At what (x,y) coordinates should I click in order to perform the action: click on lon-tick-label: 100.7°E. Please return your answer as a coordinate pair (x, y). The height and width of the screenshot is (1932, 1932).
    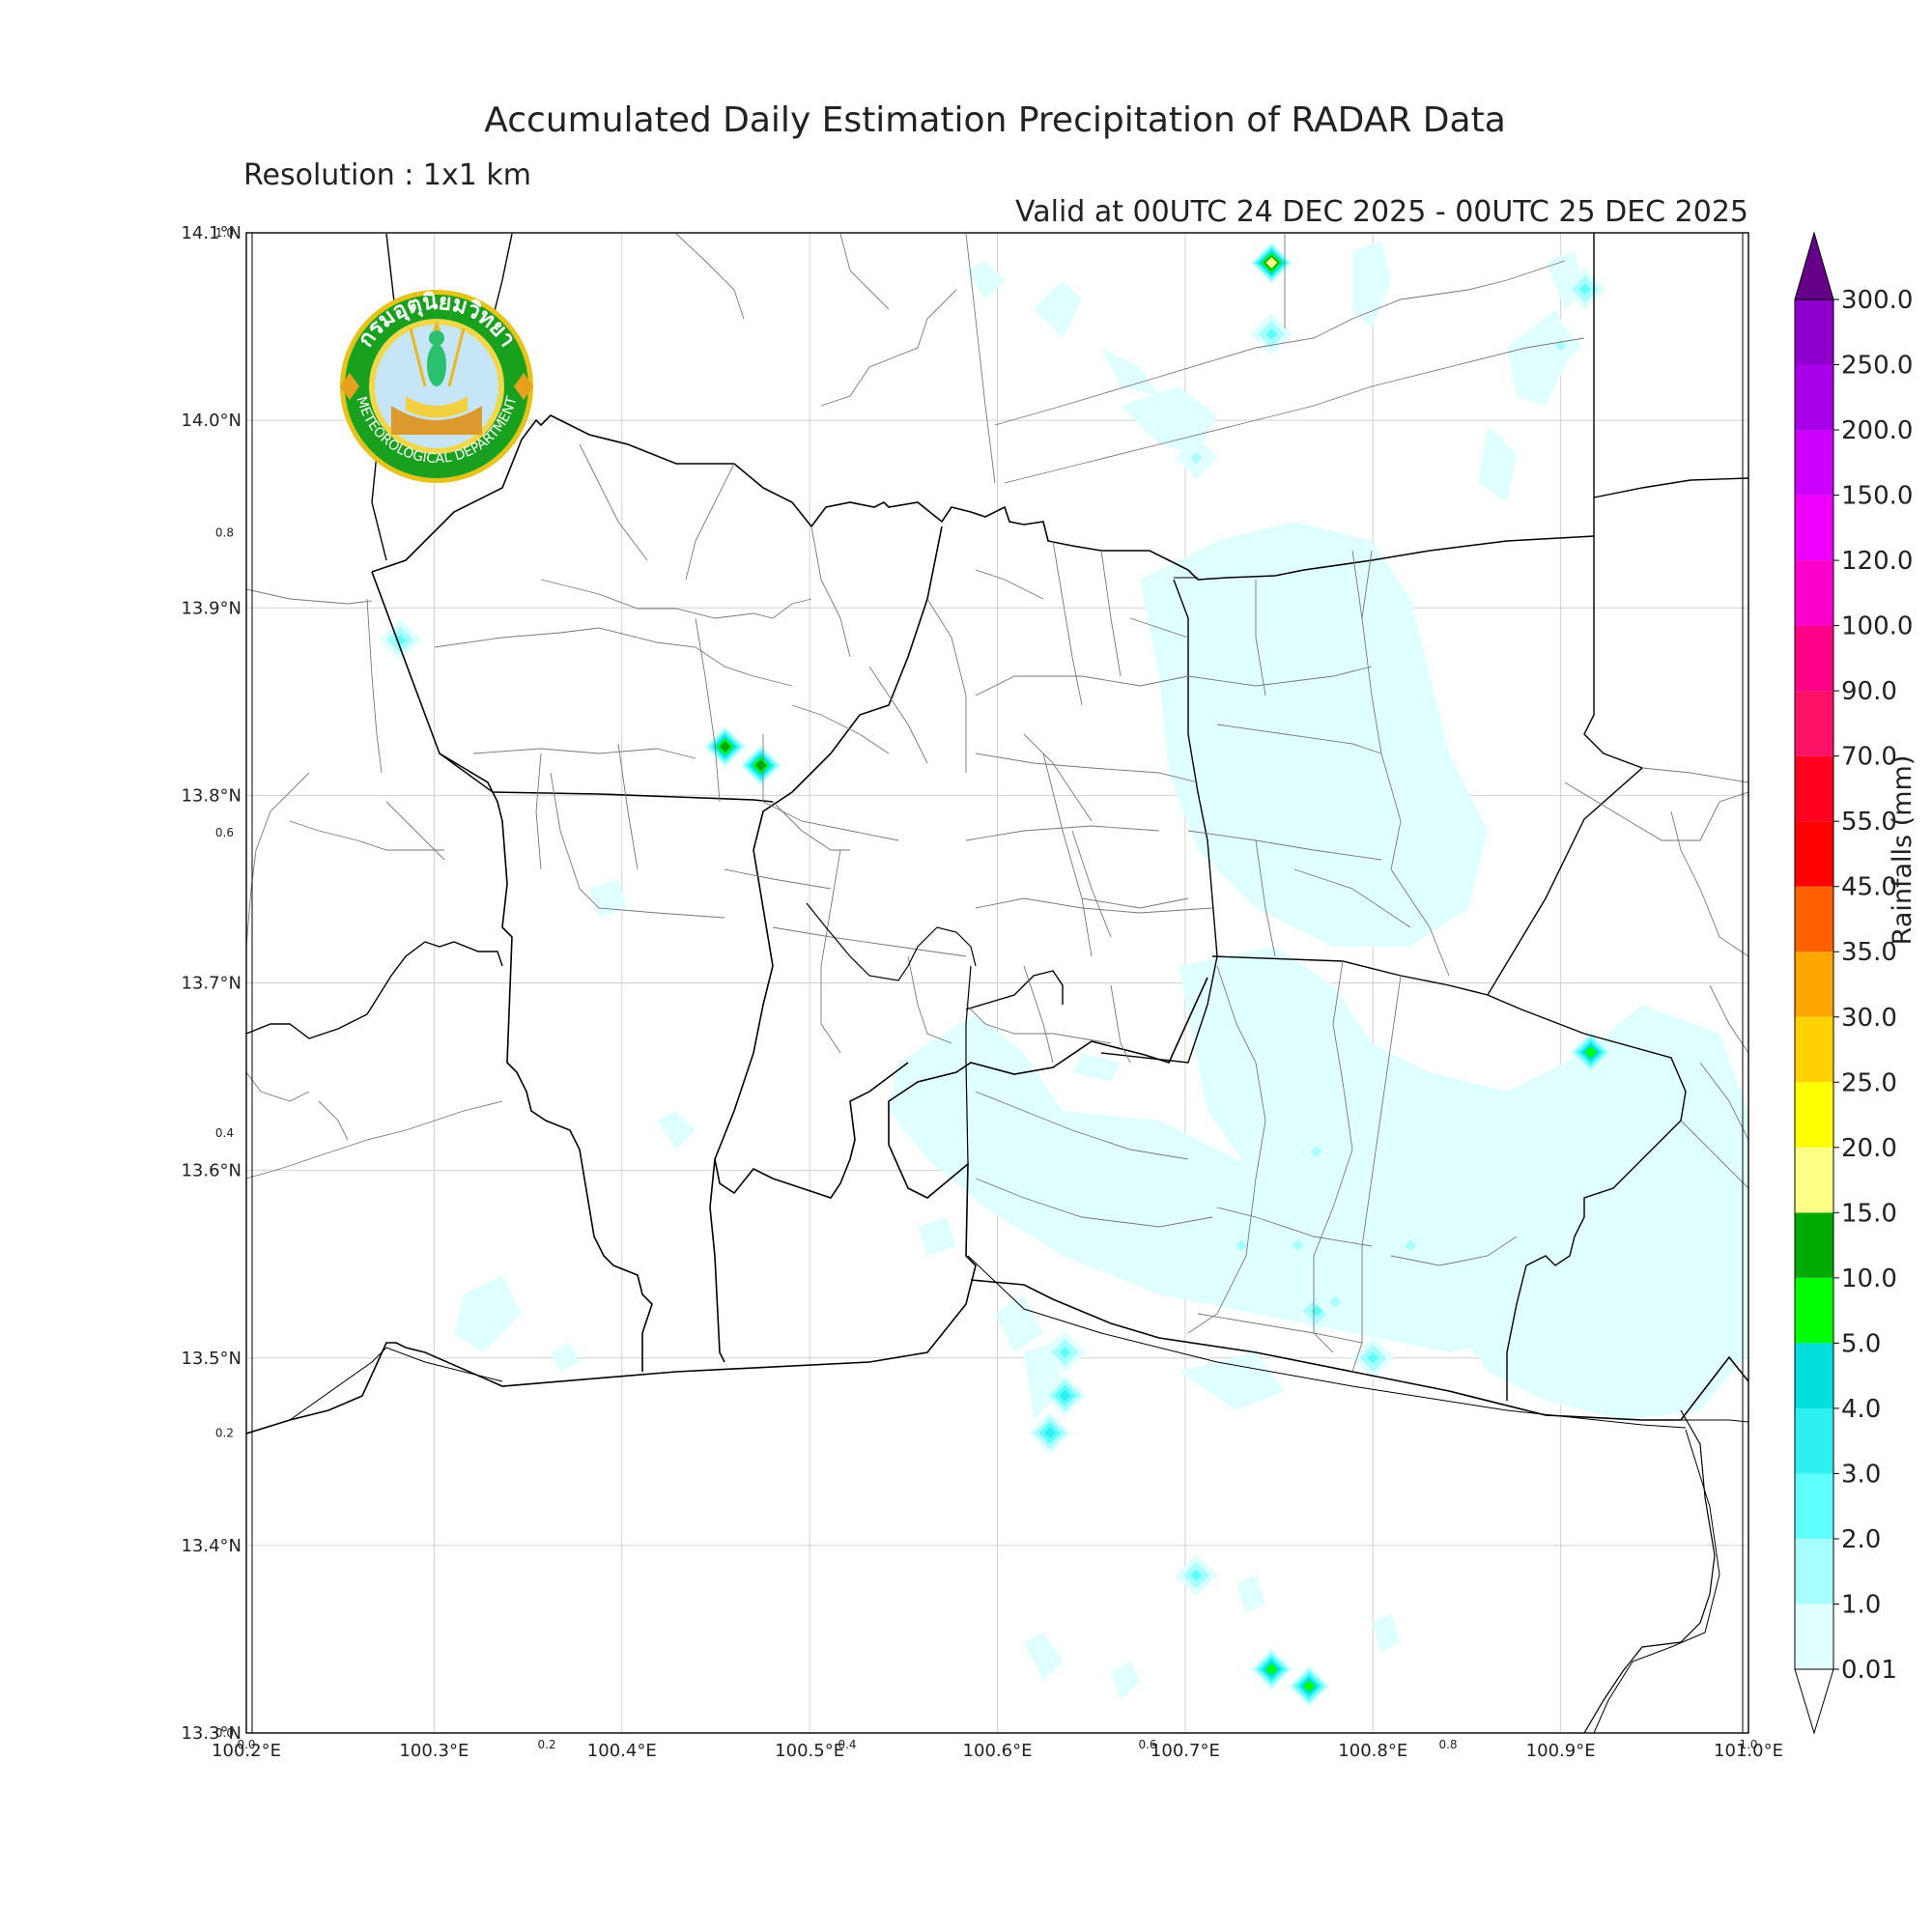
    Looking at the image, I should click on (1185, 1751).